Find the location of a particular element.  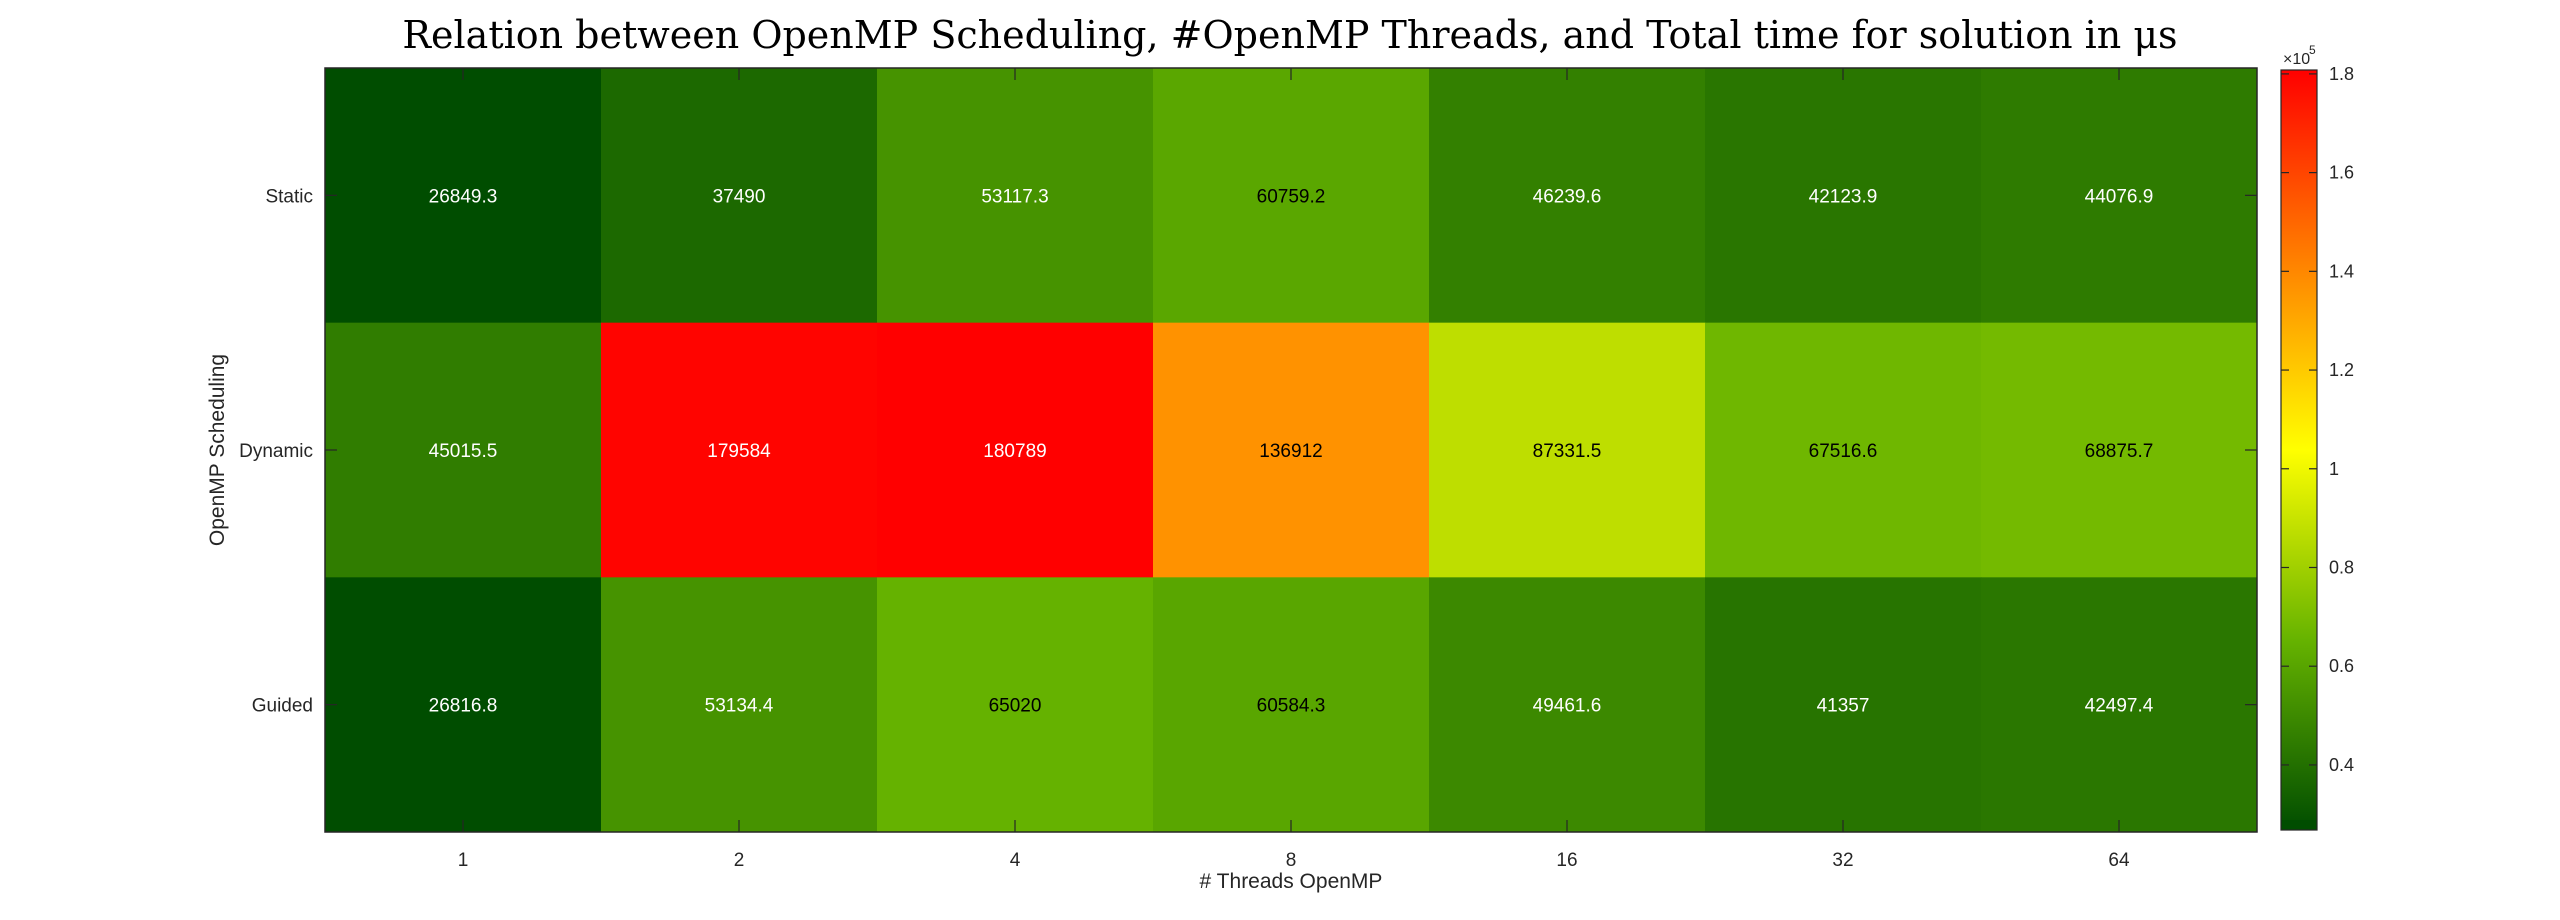

colorbar-tick-label: 0.4 is located at coordinates (2341, 765).